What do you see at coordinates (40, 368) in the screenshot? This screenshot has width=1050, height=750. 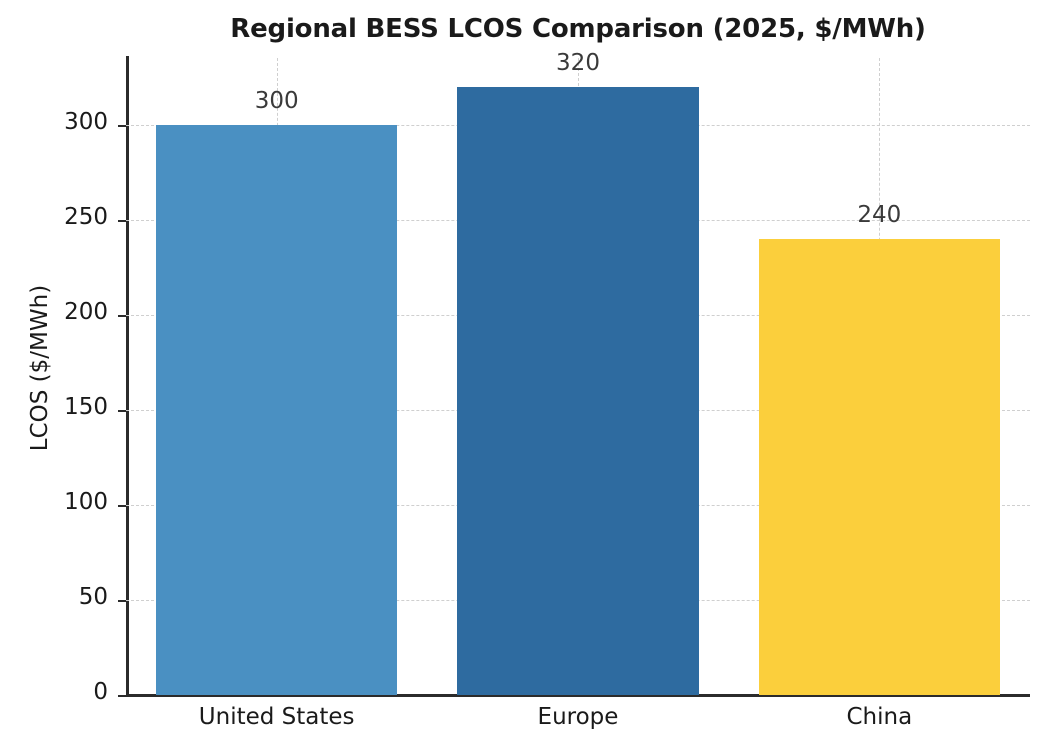 I see `y-axis-title: LCOS ($/MWh)` at bounding box center [40, 368].